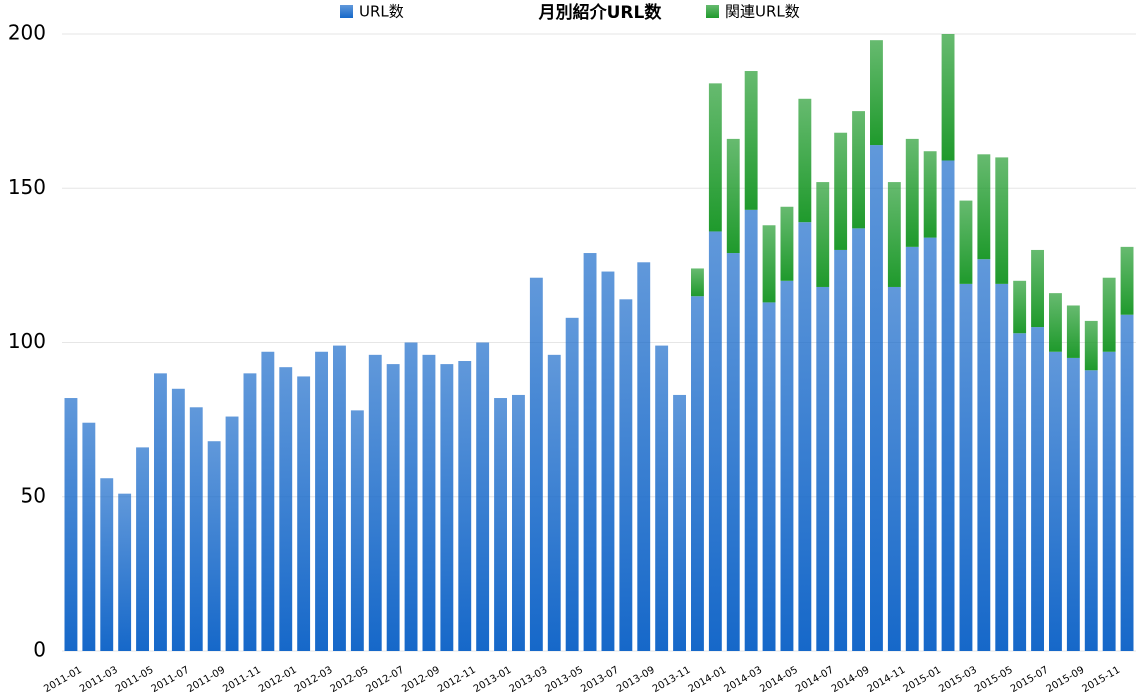 Image resolution: width=1136 pixels, height=699 pixels. What do you see at coordinates (33, 495) in the screenshot?
I see `y-tick-label: 50` at bounding box center [33, 495].